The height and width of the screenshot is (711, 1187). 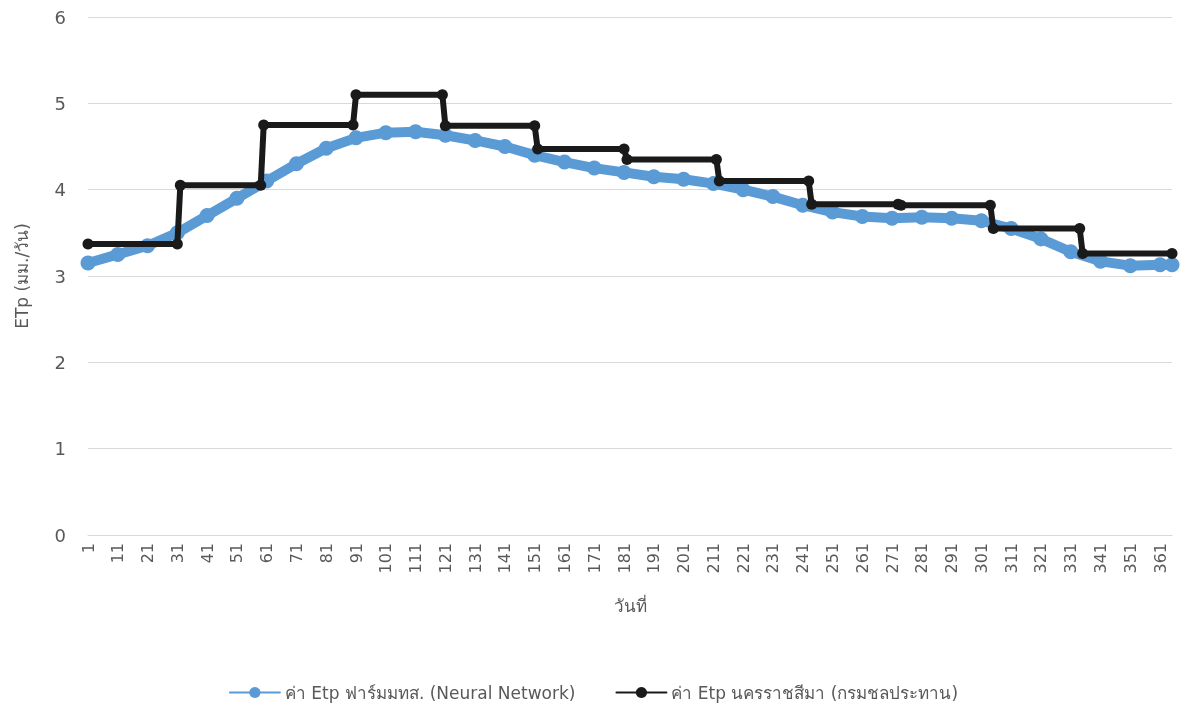 I want to click on x-tick-label: 11, so click(x=118, y=553).